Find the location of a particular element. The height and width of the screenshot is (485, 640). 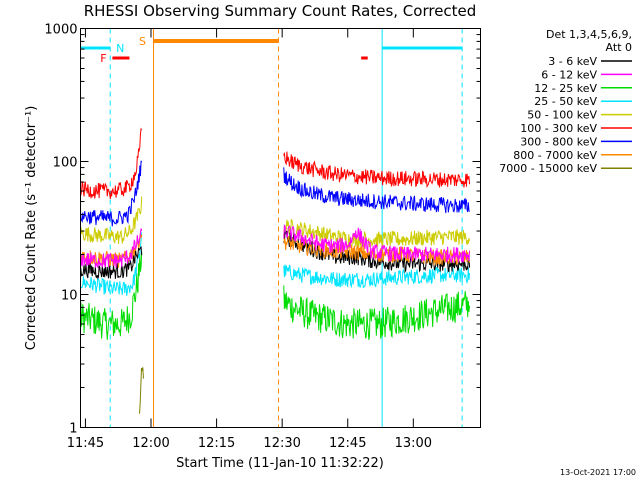

legend-entry-label: 12 - 25 keV is located at coordinates (565, 88).